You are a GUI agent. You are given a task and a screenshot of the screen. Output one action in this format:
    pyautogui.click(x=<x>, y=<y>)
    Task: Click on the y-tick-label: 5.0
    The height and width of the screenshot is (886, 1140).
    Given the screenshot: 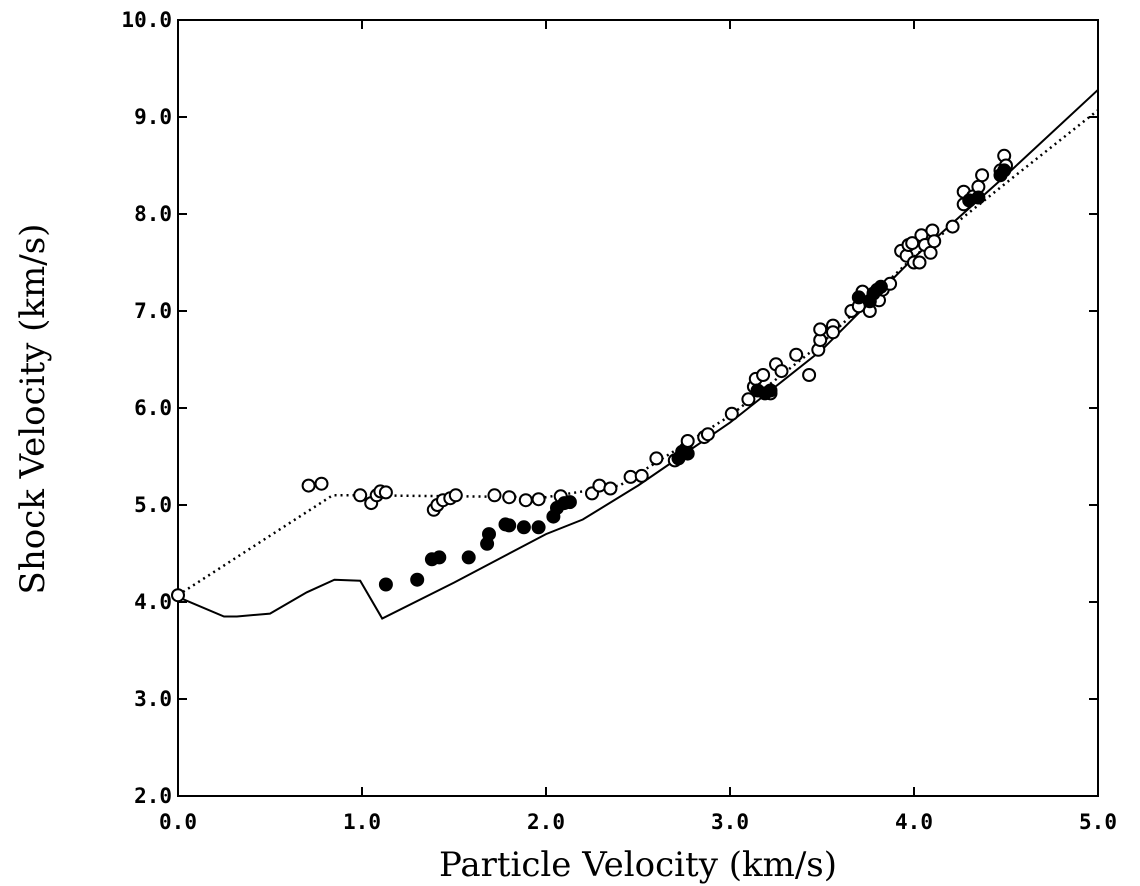 What is the action you would take?
    pyautogui.click(x=153, y=505)
    